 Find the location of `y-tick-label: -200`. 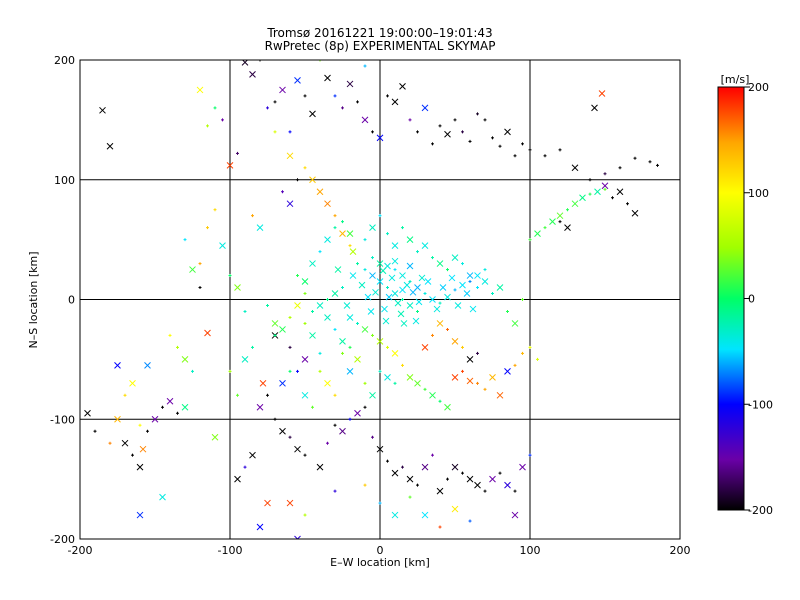

y-tick-label: -200 is located at coordinates (62, 539).